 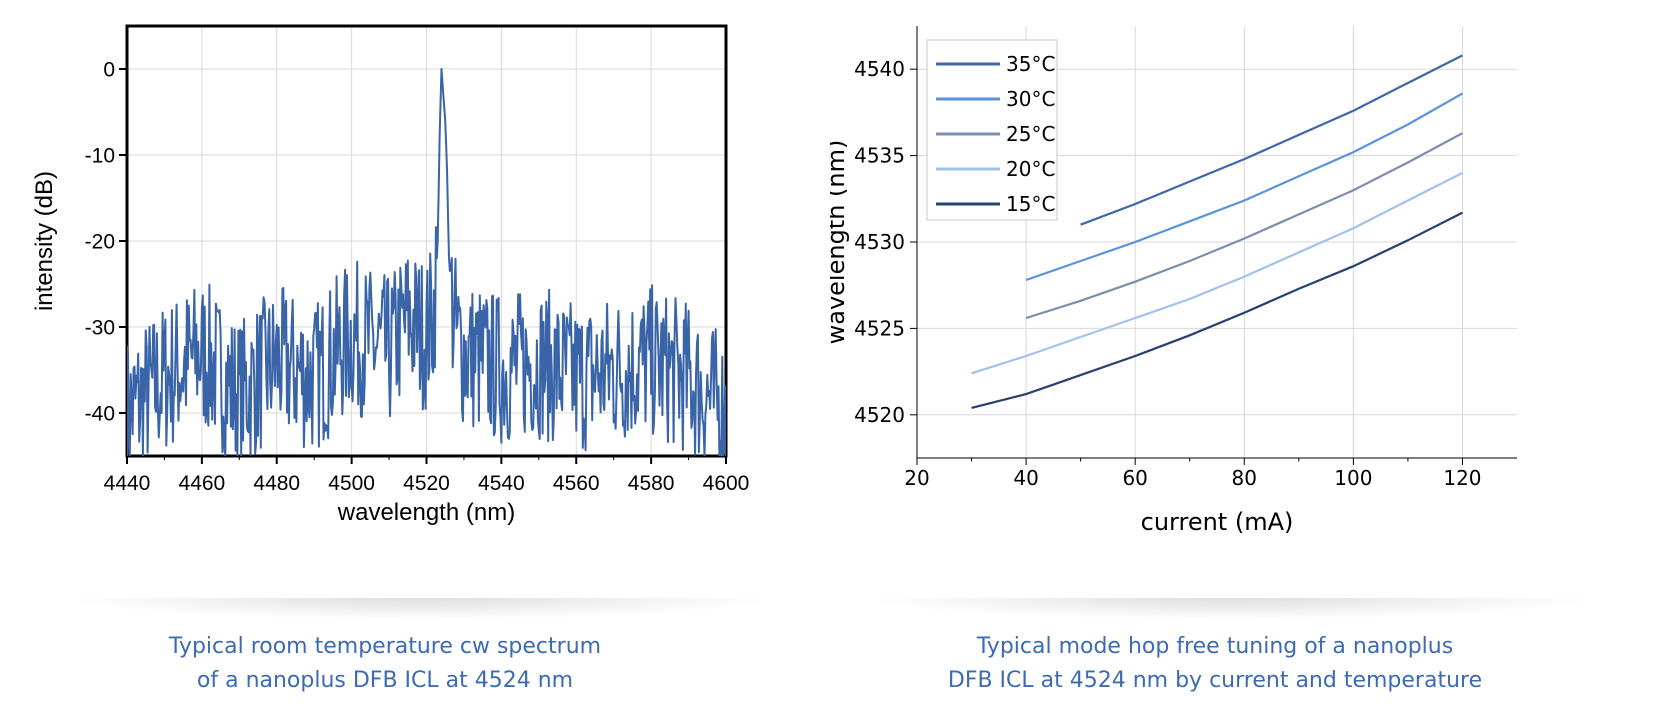 What do you see at coordinates (879, 415) in the screenshot?
I see `y-tick-label-0: 4520` at bounding box center [879, 415].